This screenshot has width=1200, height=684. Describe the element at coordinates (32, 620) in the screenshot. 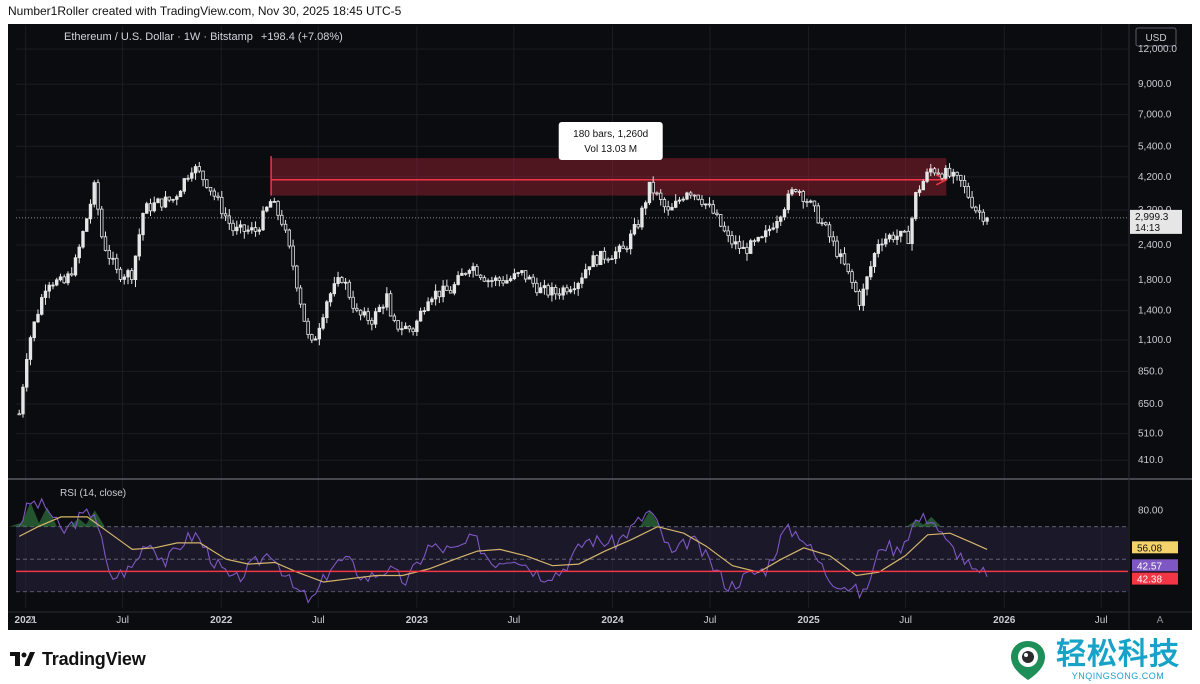

I see `timezone-toggle: Z` at that location.